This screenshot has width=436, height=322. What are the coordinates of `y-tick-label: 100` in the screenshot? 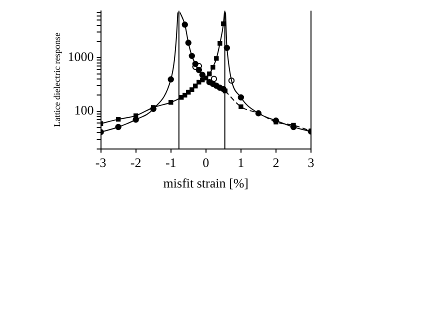 It's located at (84, 110).